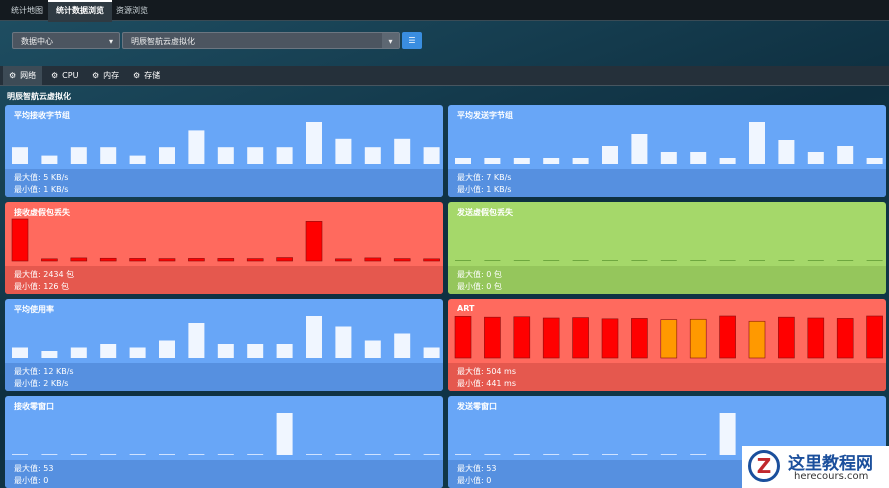 The width and height of the screenshot is (889, 488). Describe the element at coordinates (42, 115) in the screenshot. I see `panel-title: 平均接收字节组` at that location.